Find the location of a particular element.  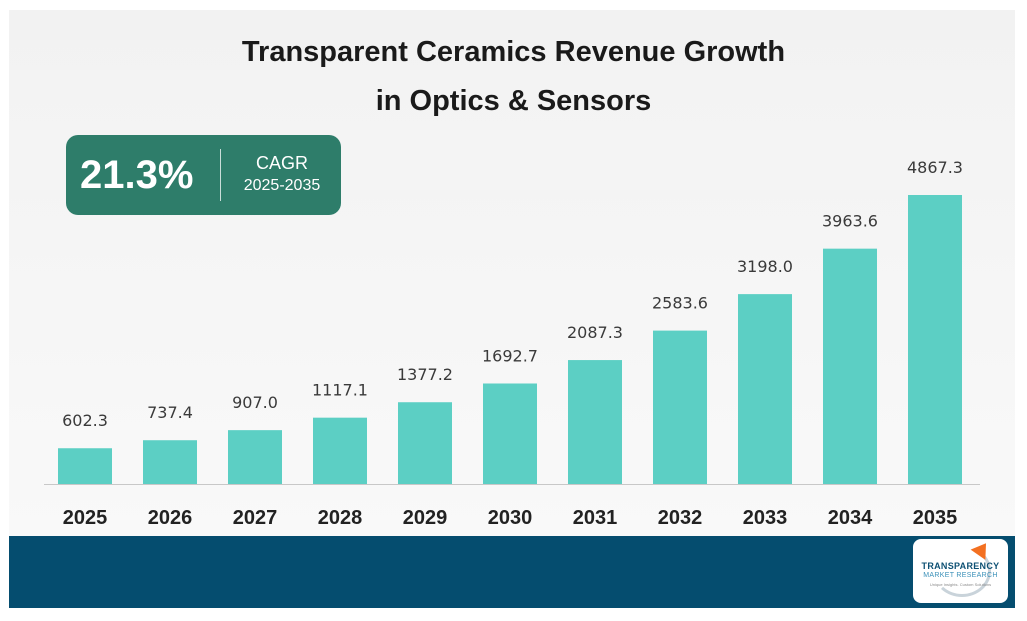

bar-2027 is located at coordinates (255, 457).